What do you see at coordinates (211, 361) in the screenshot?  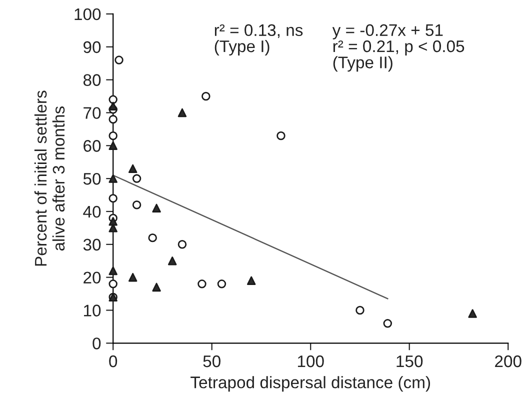 I see `x-tick-label: 50` at bounding box center [211, 361].